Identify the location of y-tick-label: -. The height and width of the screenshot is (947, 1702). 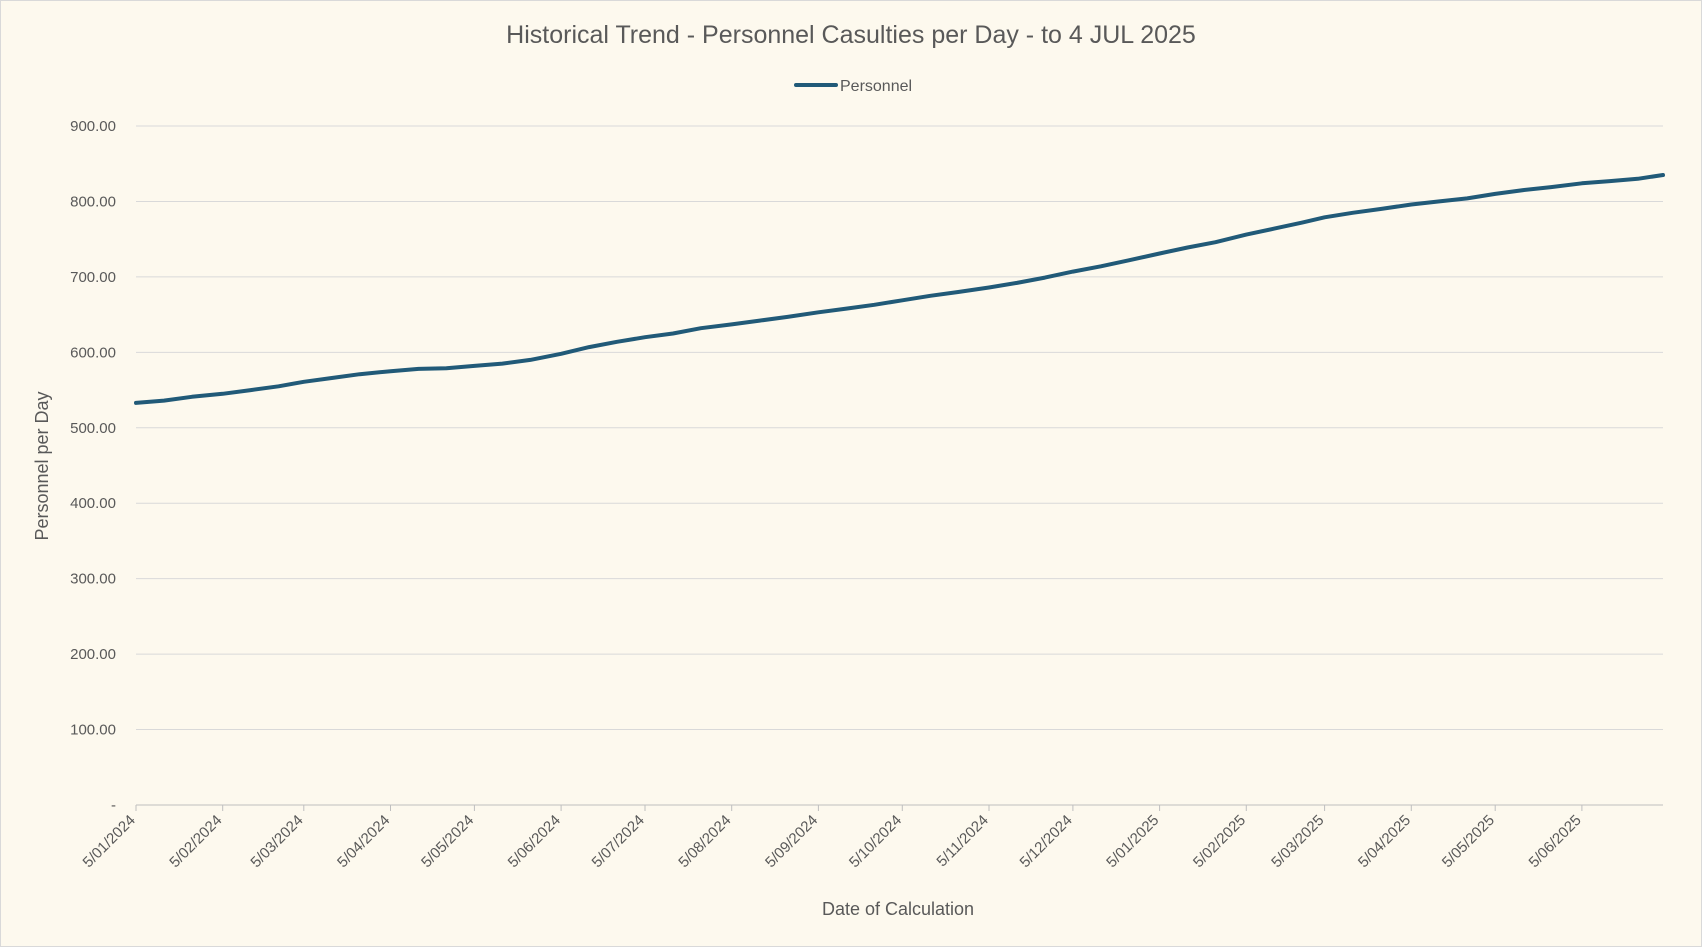
(113, 805).